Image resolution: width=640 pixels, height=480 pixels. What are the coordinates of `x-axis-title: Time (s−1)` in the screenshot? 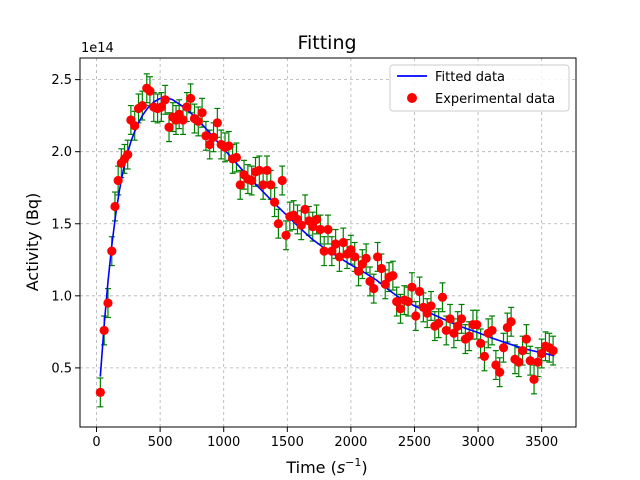 It's located at (326, 466).